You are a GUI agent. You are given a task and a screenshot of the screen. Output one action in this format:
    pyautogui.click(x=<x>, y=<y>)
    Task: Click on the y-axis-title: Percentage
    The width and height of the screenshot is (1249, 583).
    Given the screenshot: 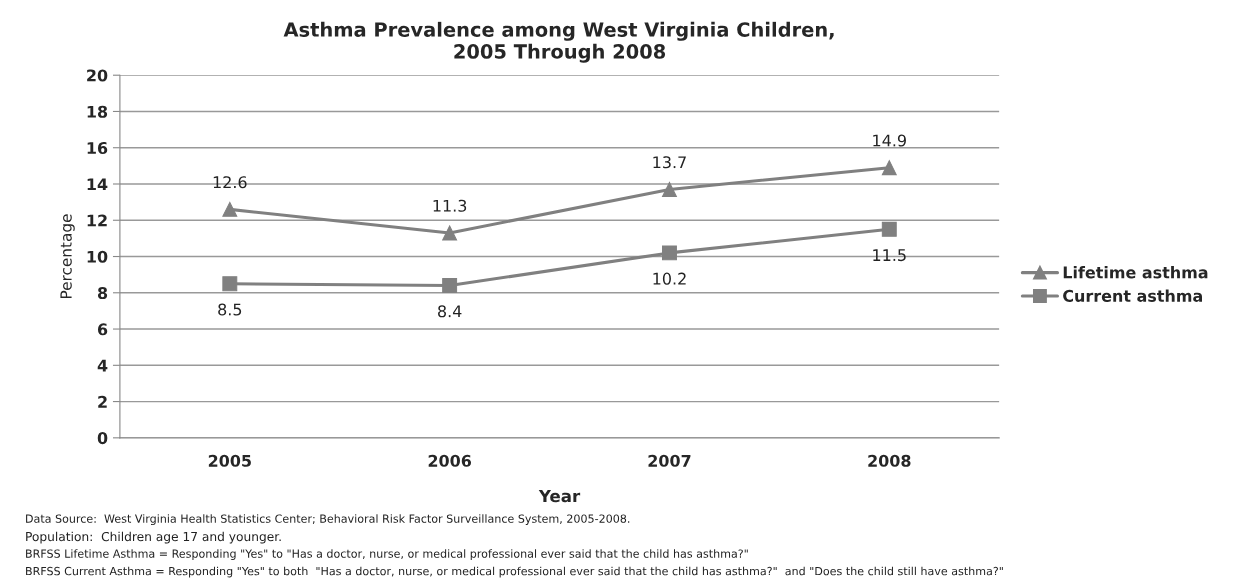 What is the action you would take?
    pyautogui.click(x=67, y=256)
    